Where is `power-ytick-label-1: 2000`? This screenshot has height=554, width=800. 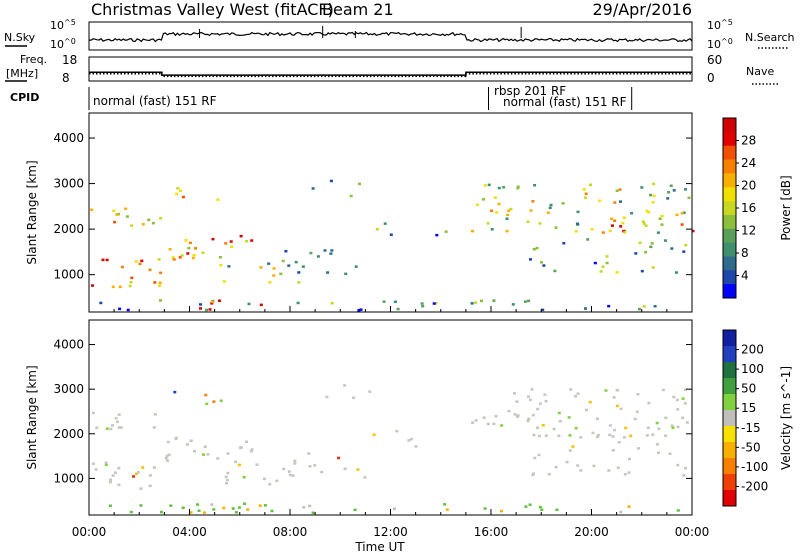
power-ytick-label-1: 2000 is located at coordinates (68, 229).